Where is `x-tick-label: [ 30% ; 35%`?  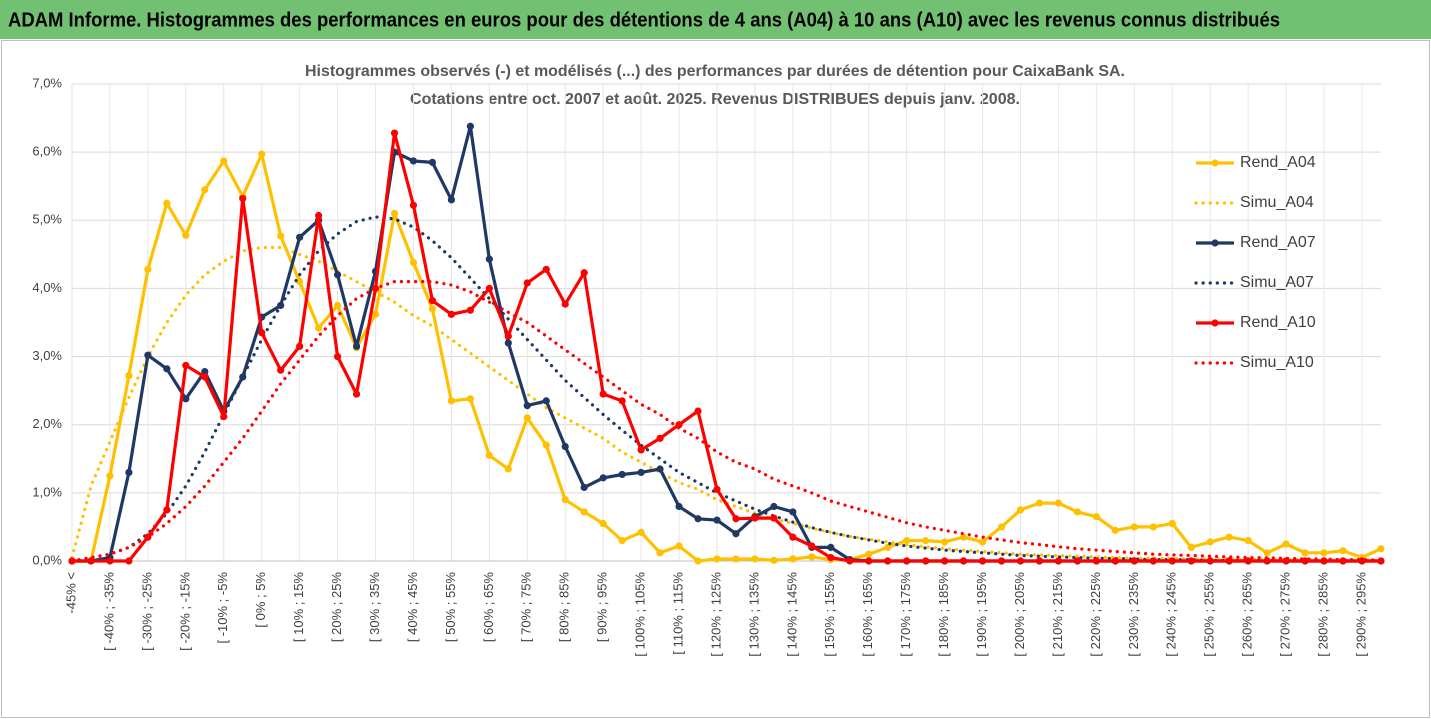 x-tick-label: [ 30% ; 35% is located at coordinates (374, 607).